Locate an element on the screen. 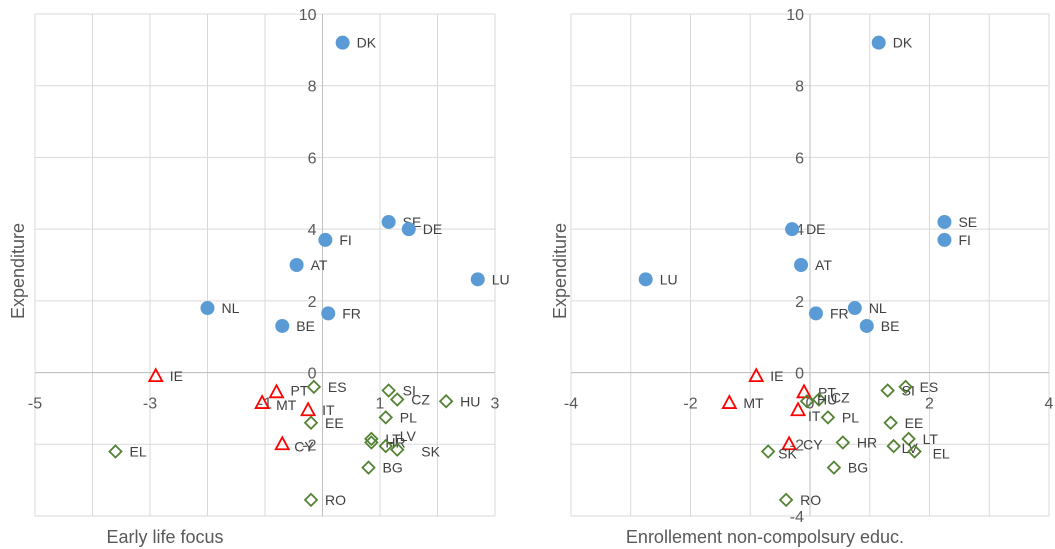 The height and width of the screenshot is (549, 1055). data-label-ro: RO is located at coordinates (810, 500).